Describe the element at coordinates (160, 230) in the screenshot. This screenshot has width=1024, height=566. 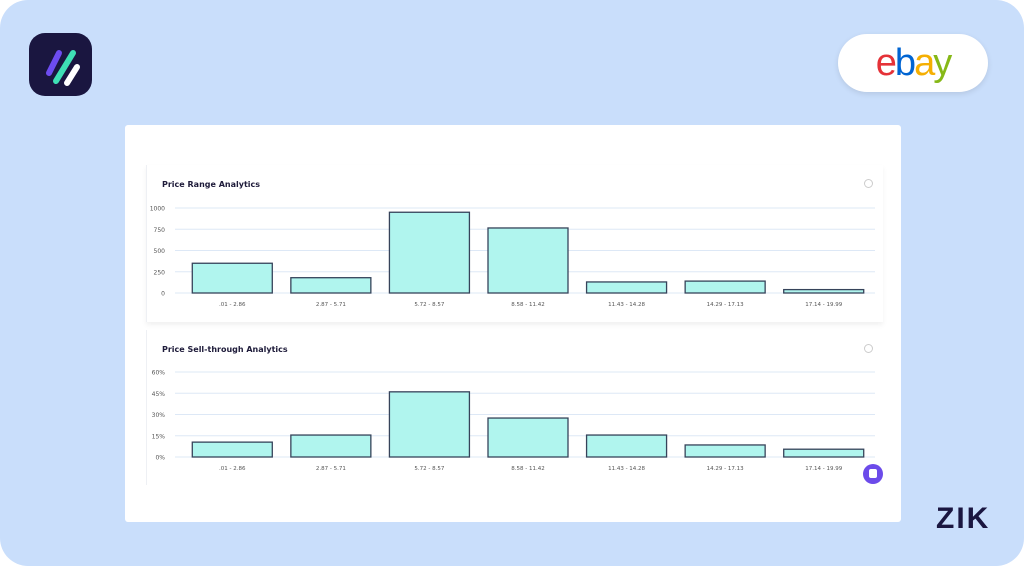
I see `y-tick-label: 750` at that location.